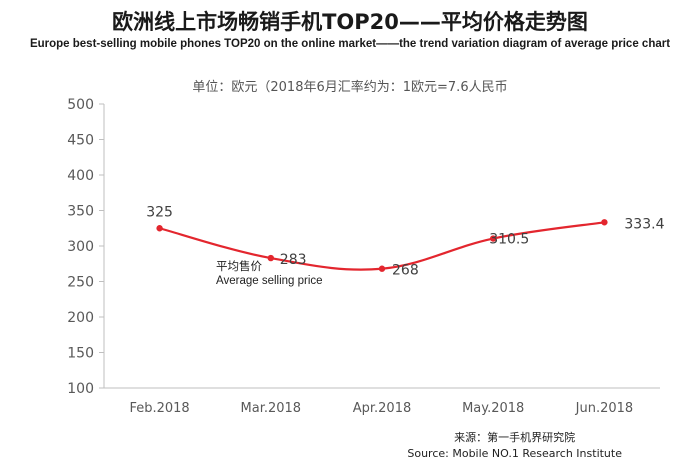  What do you see at coordinates (293, 260) in the screenshot?
I see `data-label: 283` at bounding box center [293, 260].